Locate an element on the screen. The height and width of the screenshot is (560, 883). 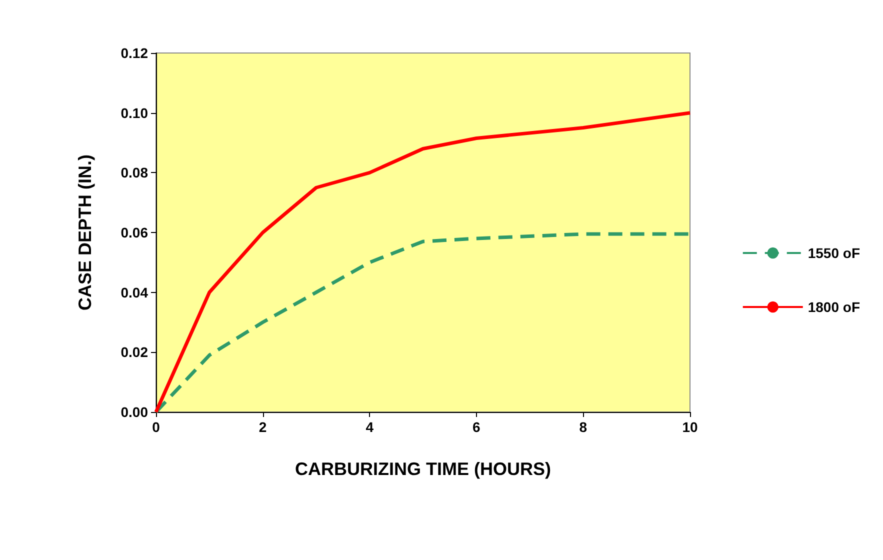
y-tick-label: 0.12 is located at coordinates (134, 53).